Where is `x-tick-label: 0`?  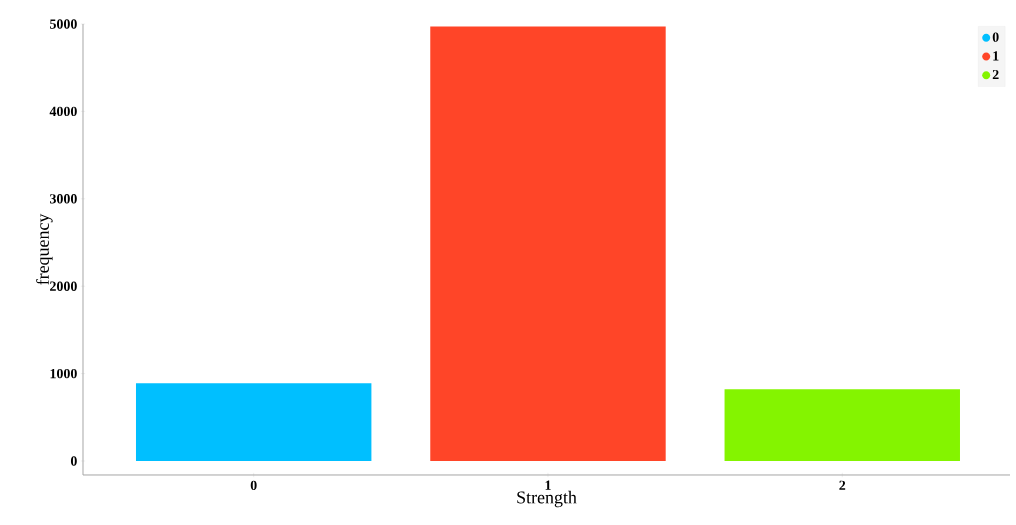 x-tick-label: 0 is located at coordinates (253, 485).